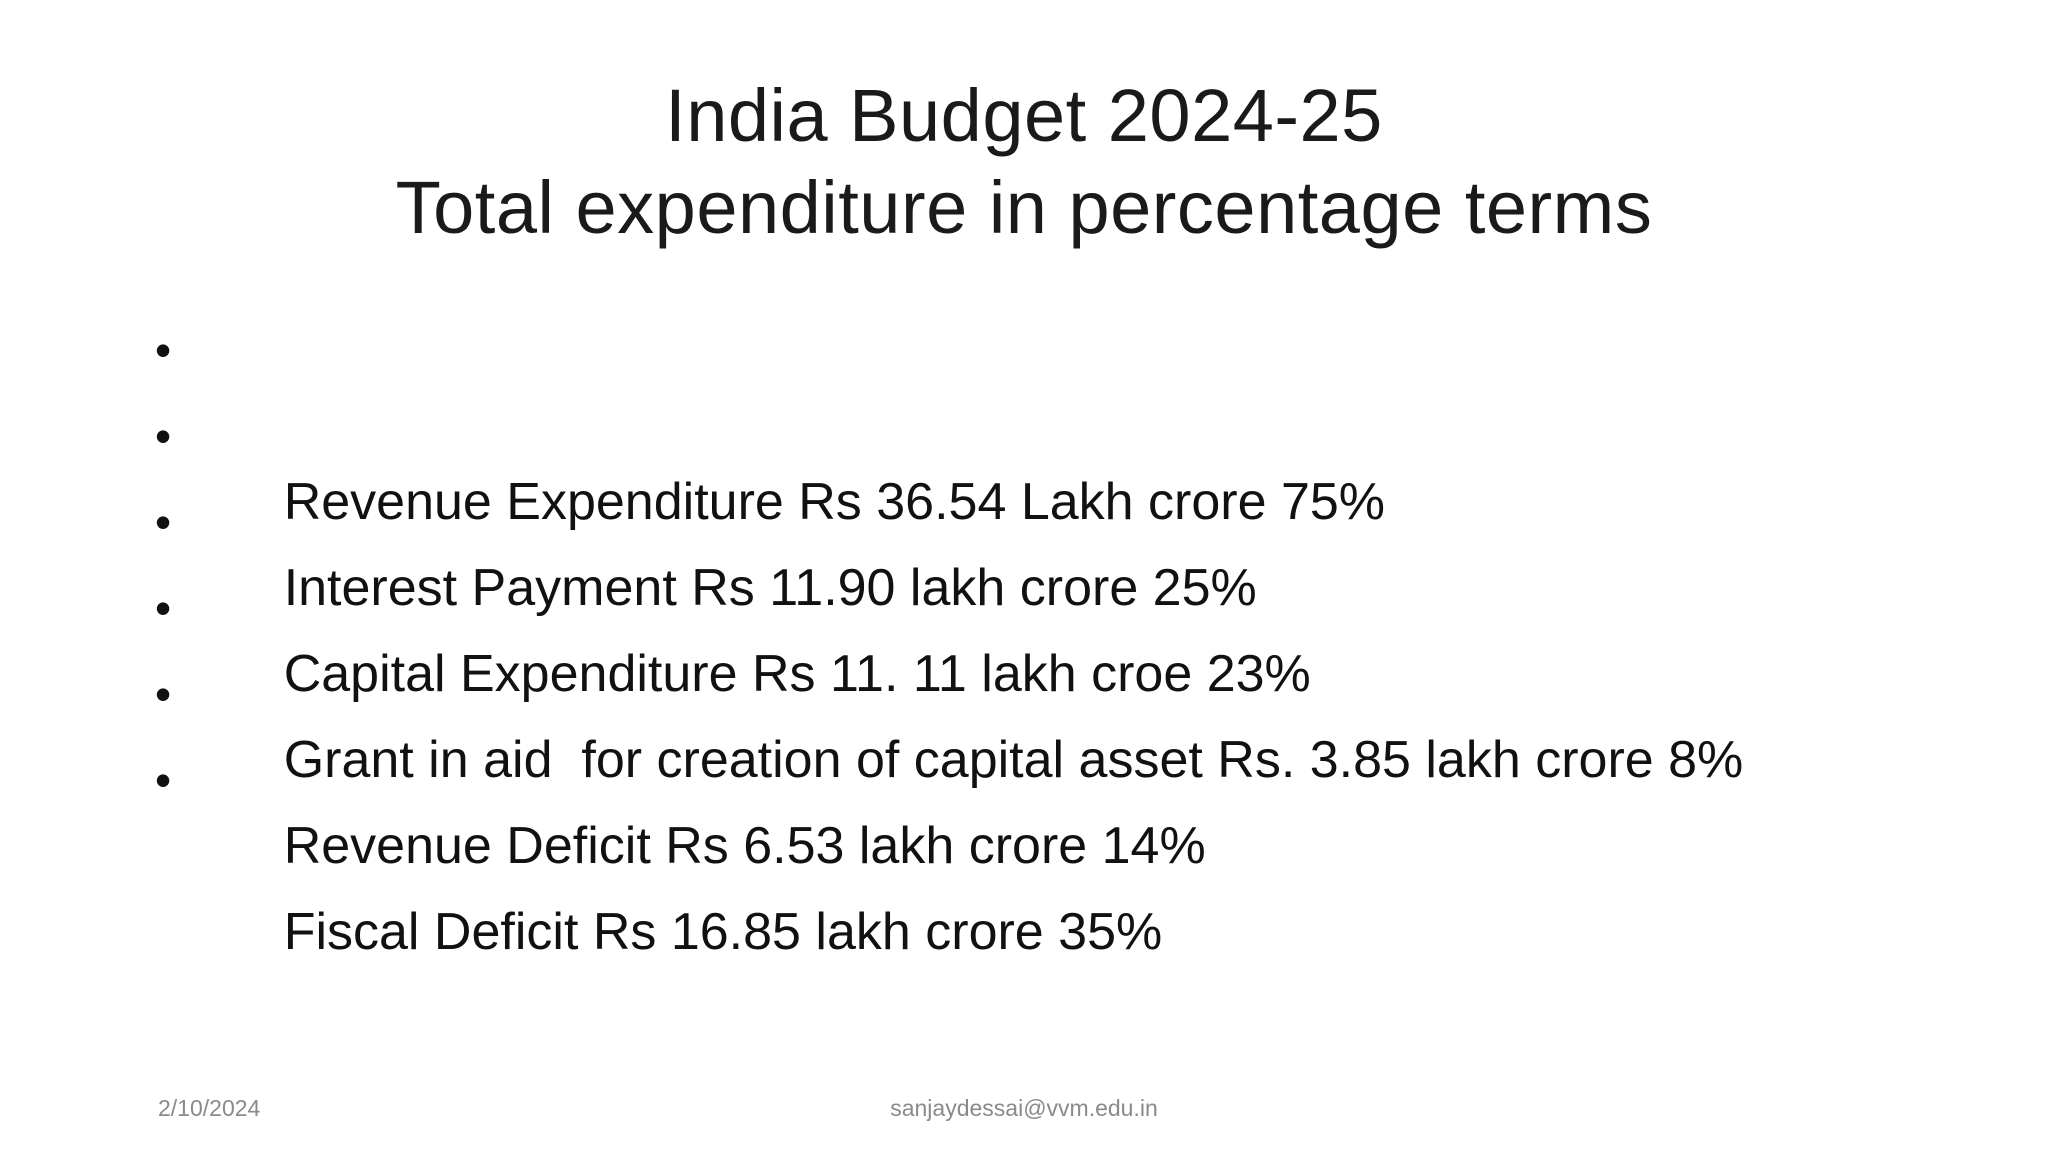  I want to click on footer-date: 2/10/2024, so click(209, 1108).